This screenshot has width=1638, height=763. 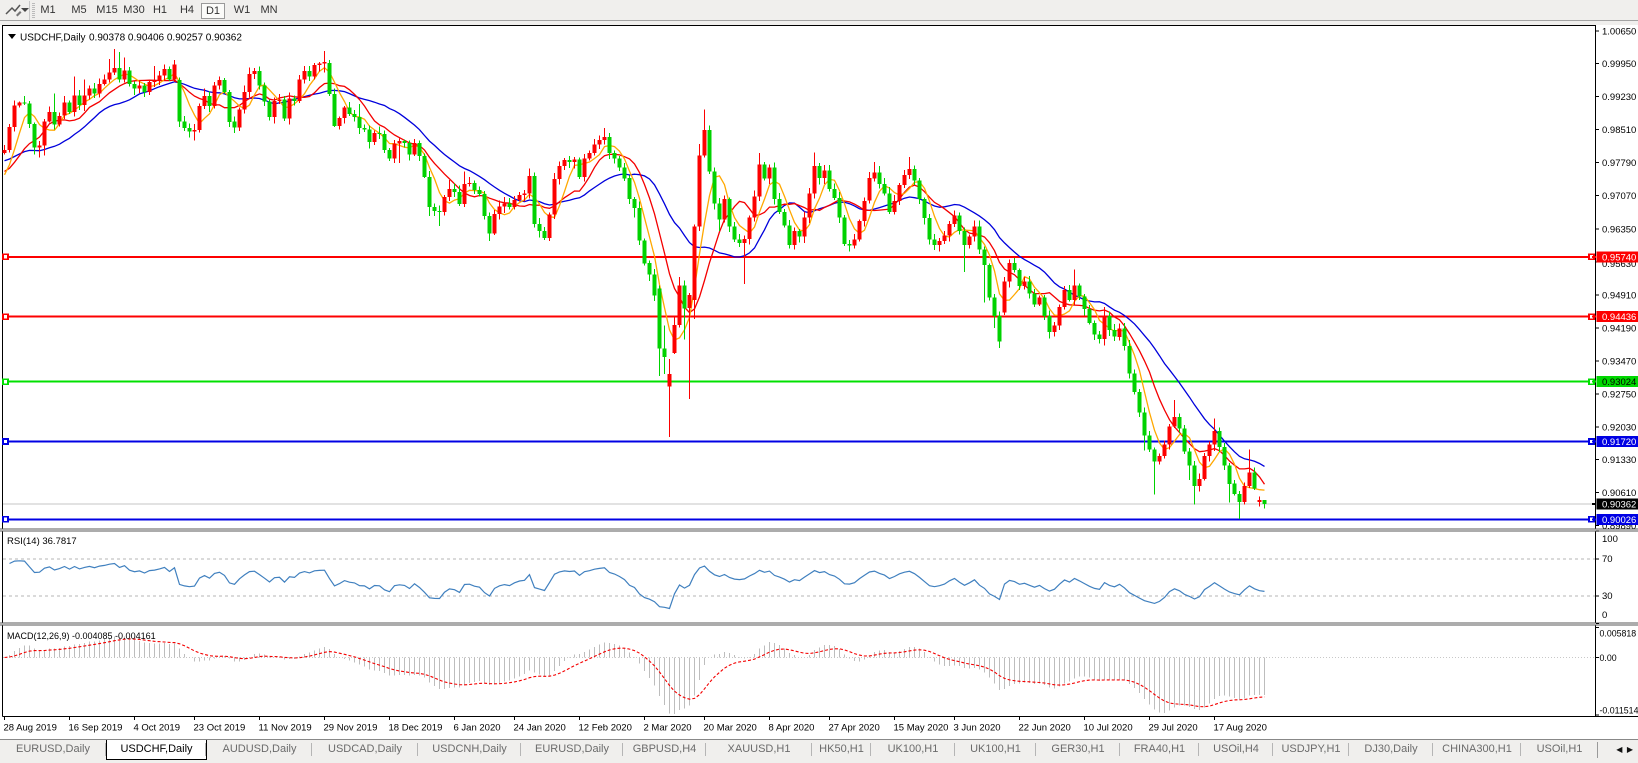 I want to click on svg-text: 4 Oct 2019, so click(x=157, y=728).